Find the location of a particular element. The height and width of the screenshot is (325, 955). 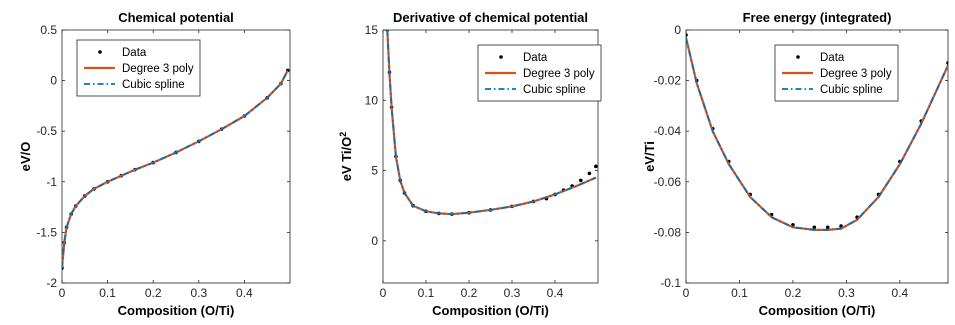

y-tick-label: 0.5 is located at coordinates (48, 30).